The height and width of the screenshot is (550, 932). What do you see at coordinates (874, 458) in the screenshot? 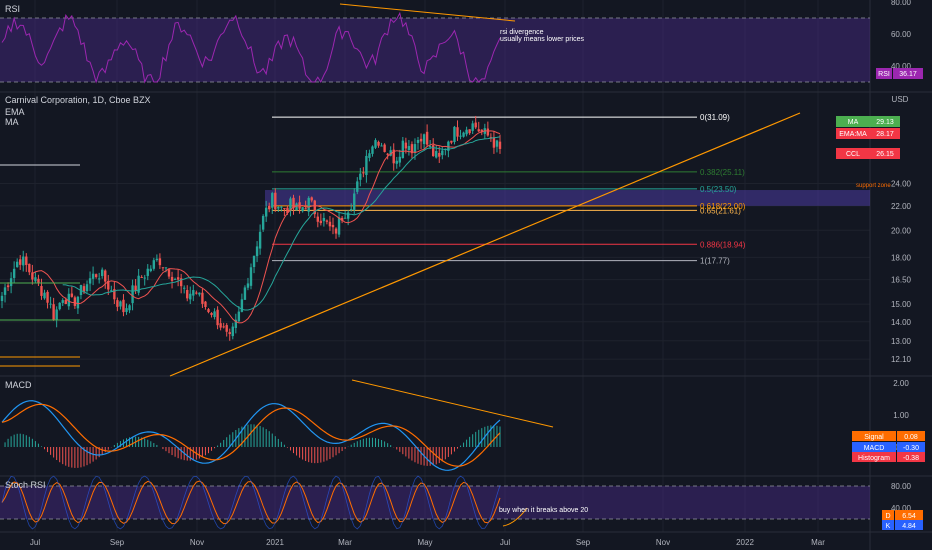
I see `macd-badge-label-2: Histogram` at bounding box center [874, 458].